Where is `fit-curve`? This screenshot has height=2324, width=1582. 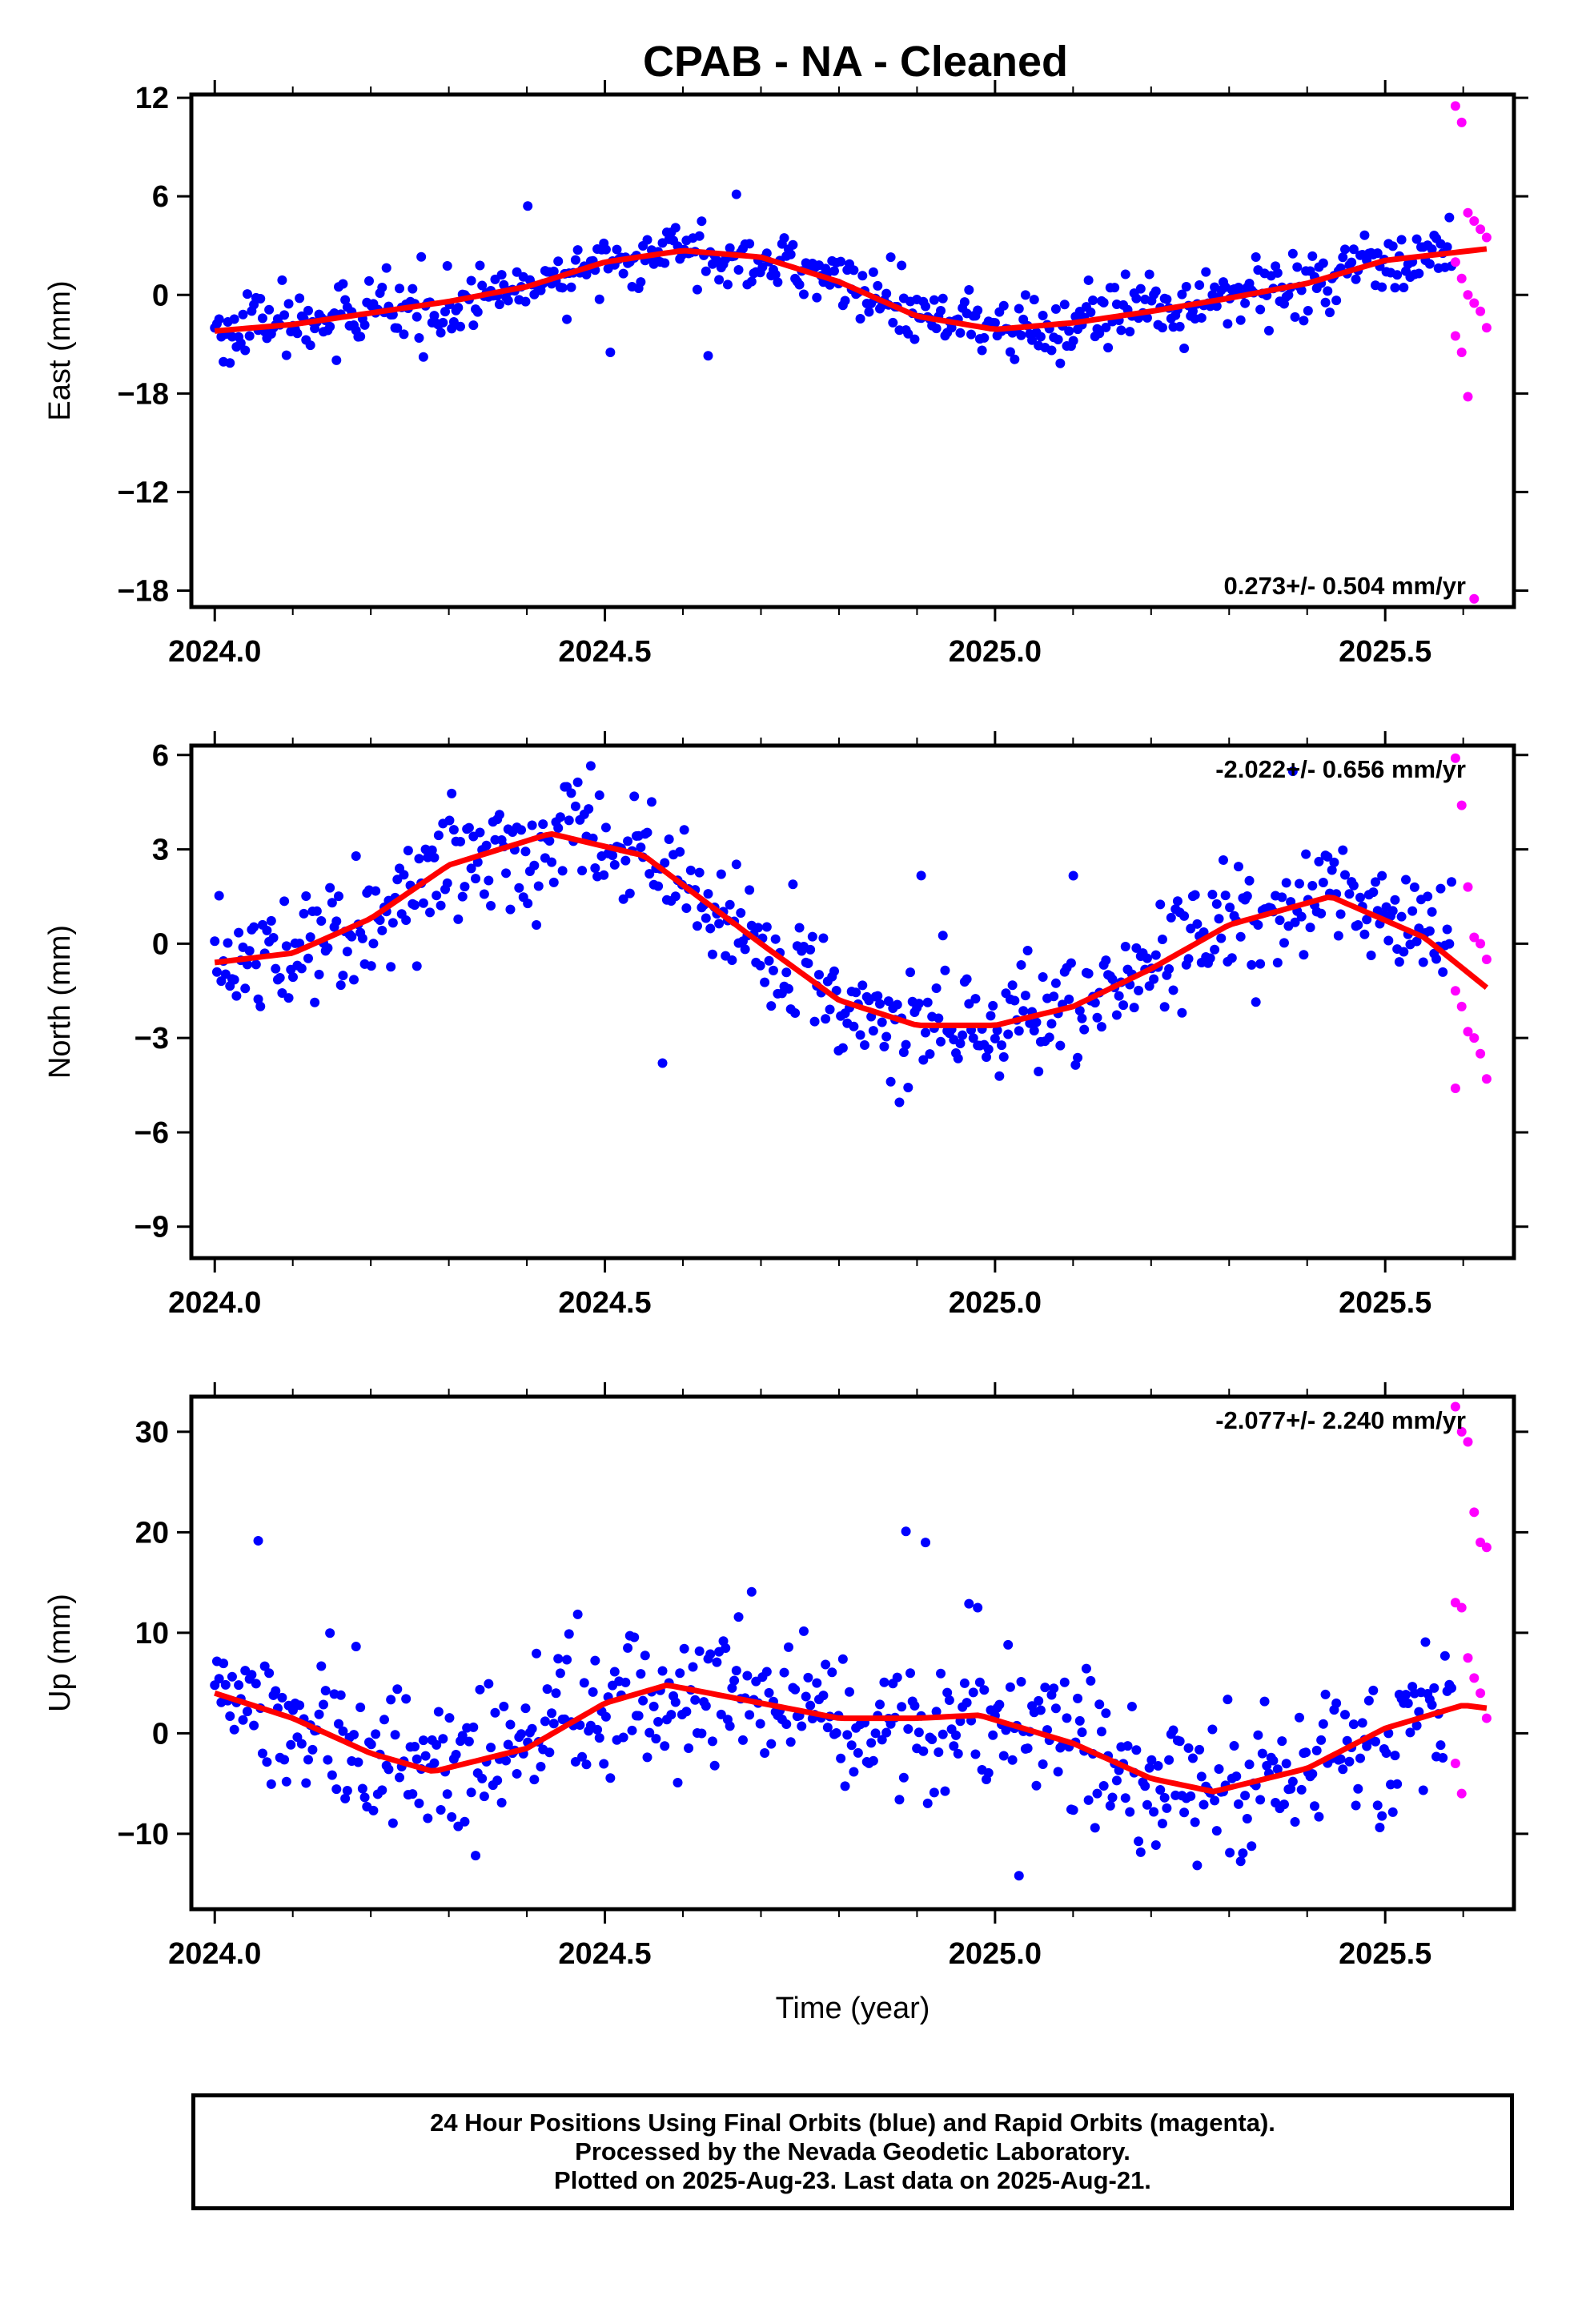
fit-curve is located at coordinates (851, 290).